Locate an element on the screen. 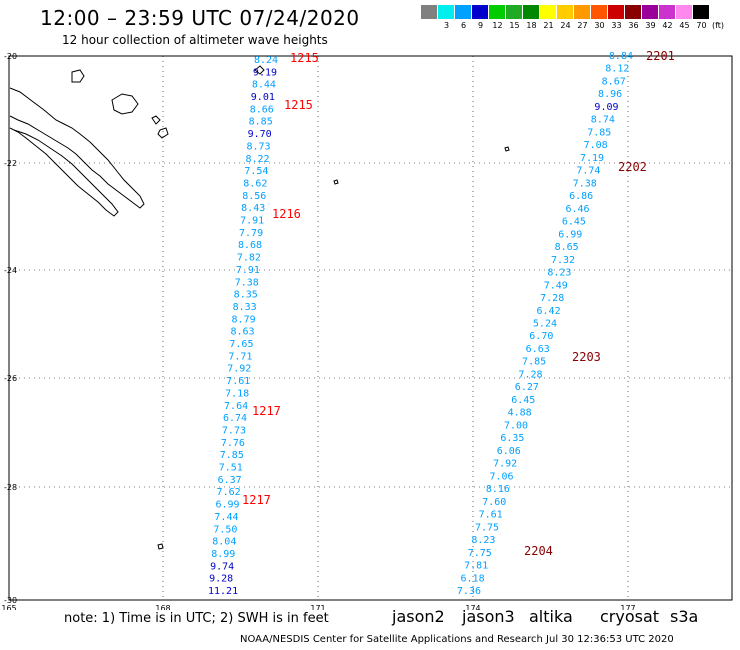 This screenshot has height=650, width=740. wave-height-label: 8.79 is located at coordinates (244, 319).